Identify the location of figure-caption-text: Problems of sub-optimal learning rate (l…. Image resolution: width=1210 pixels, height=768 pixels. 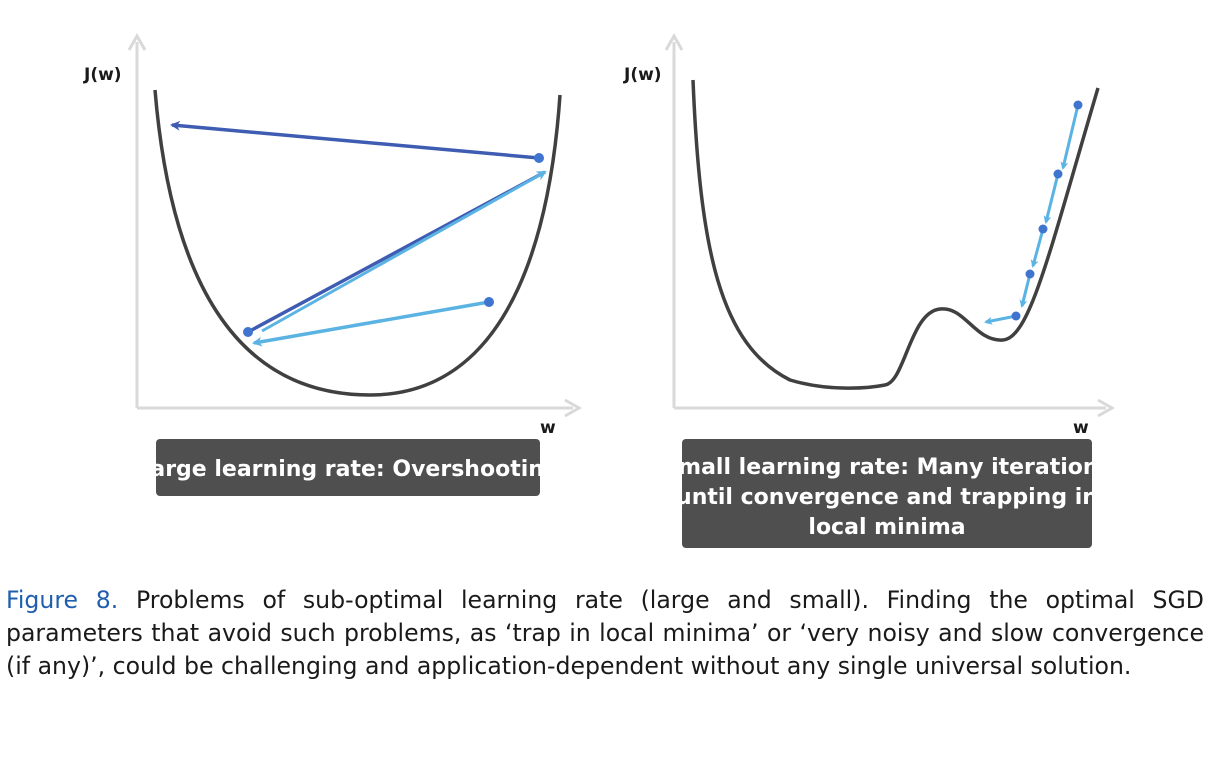
(605, 633).